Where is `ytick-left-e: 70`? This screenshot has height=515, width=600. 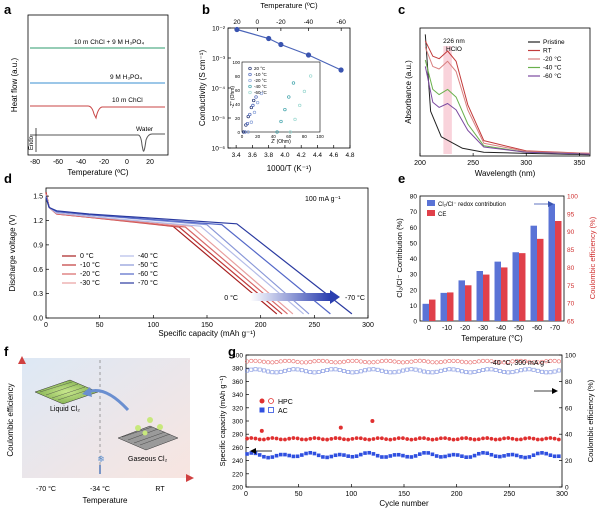 ytick-left-e: 70 is located at coordinates (414, 212).